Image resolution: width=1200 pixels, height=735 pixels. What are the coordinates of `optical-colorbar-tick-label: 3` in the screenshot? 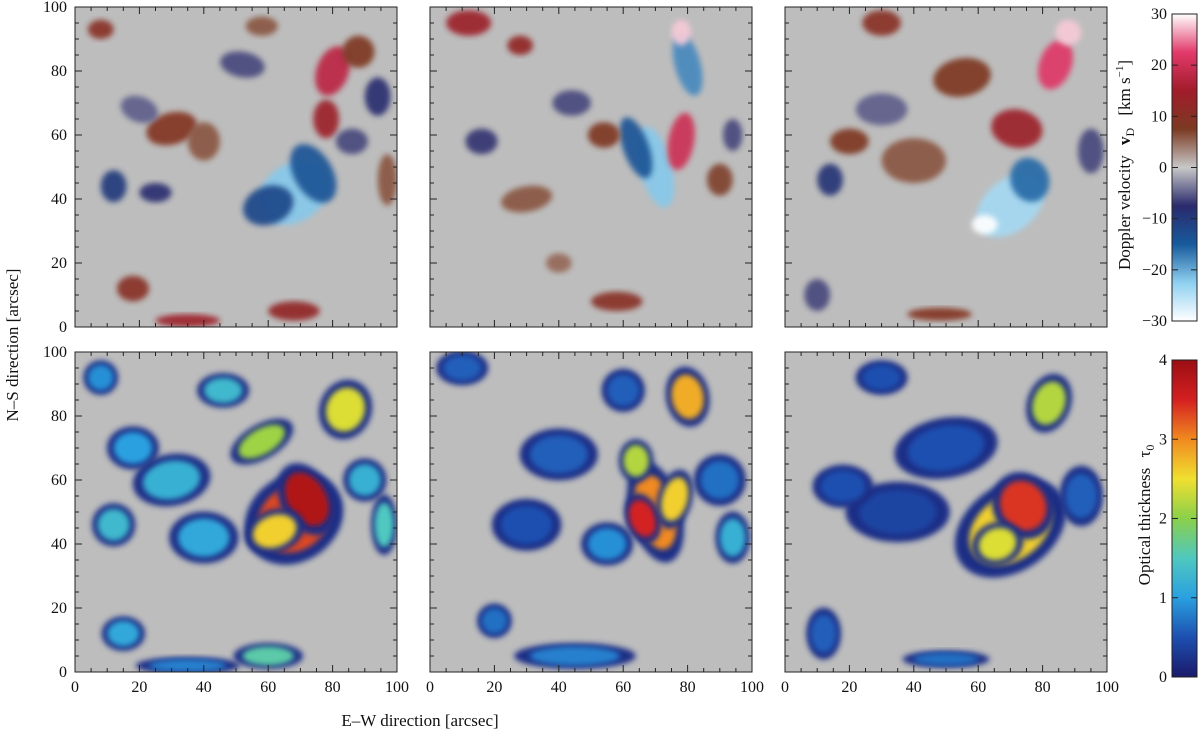 It's located at (1163, 439).